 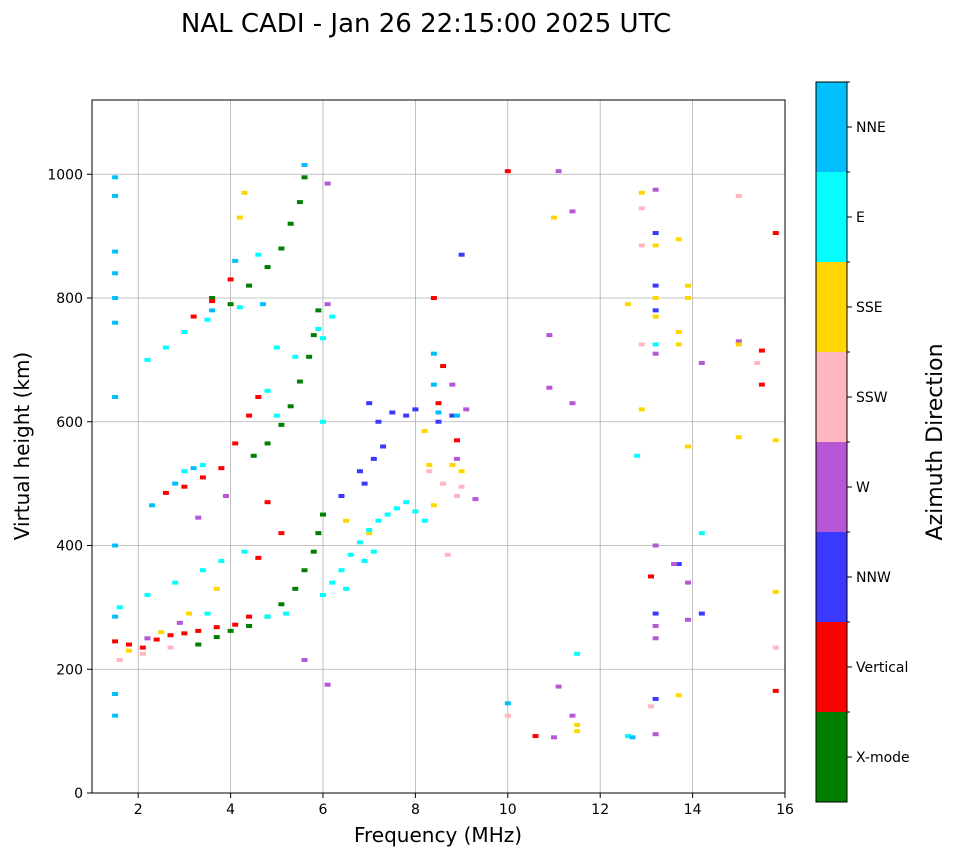 What do you see at coordinates (831, 577) in the screenshot?
I see `colorbar-segment-nnw` at bounding box center [831, 577].